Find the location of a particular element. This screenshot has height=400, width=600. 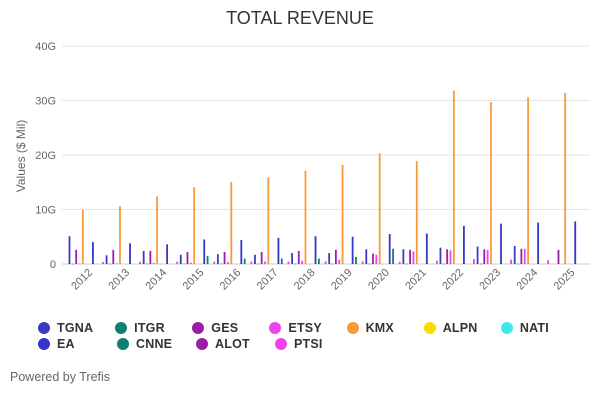

bar-ea-2022 is located at coordinates (464, 244).